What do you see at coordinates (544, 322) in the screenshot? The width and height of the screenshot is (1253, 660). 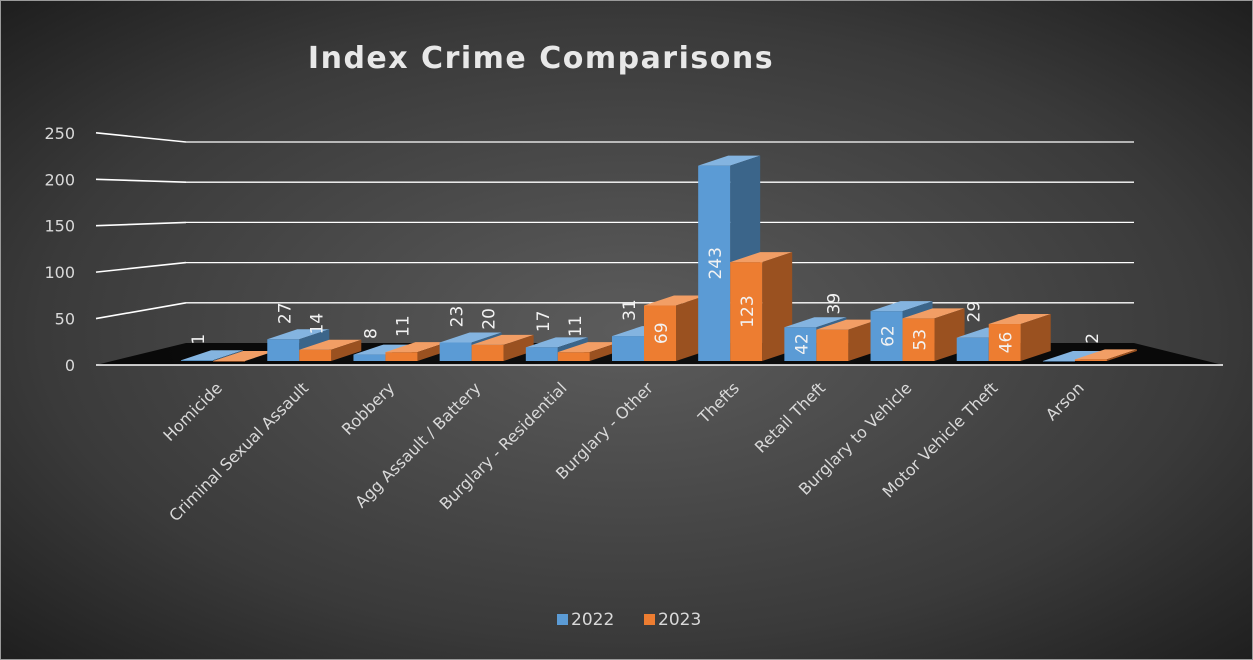 I see `data-label: 17` at bounding box center [544, 322].